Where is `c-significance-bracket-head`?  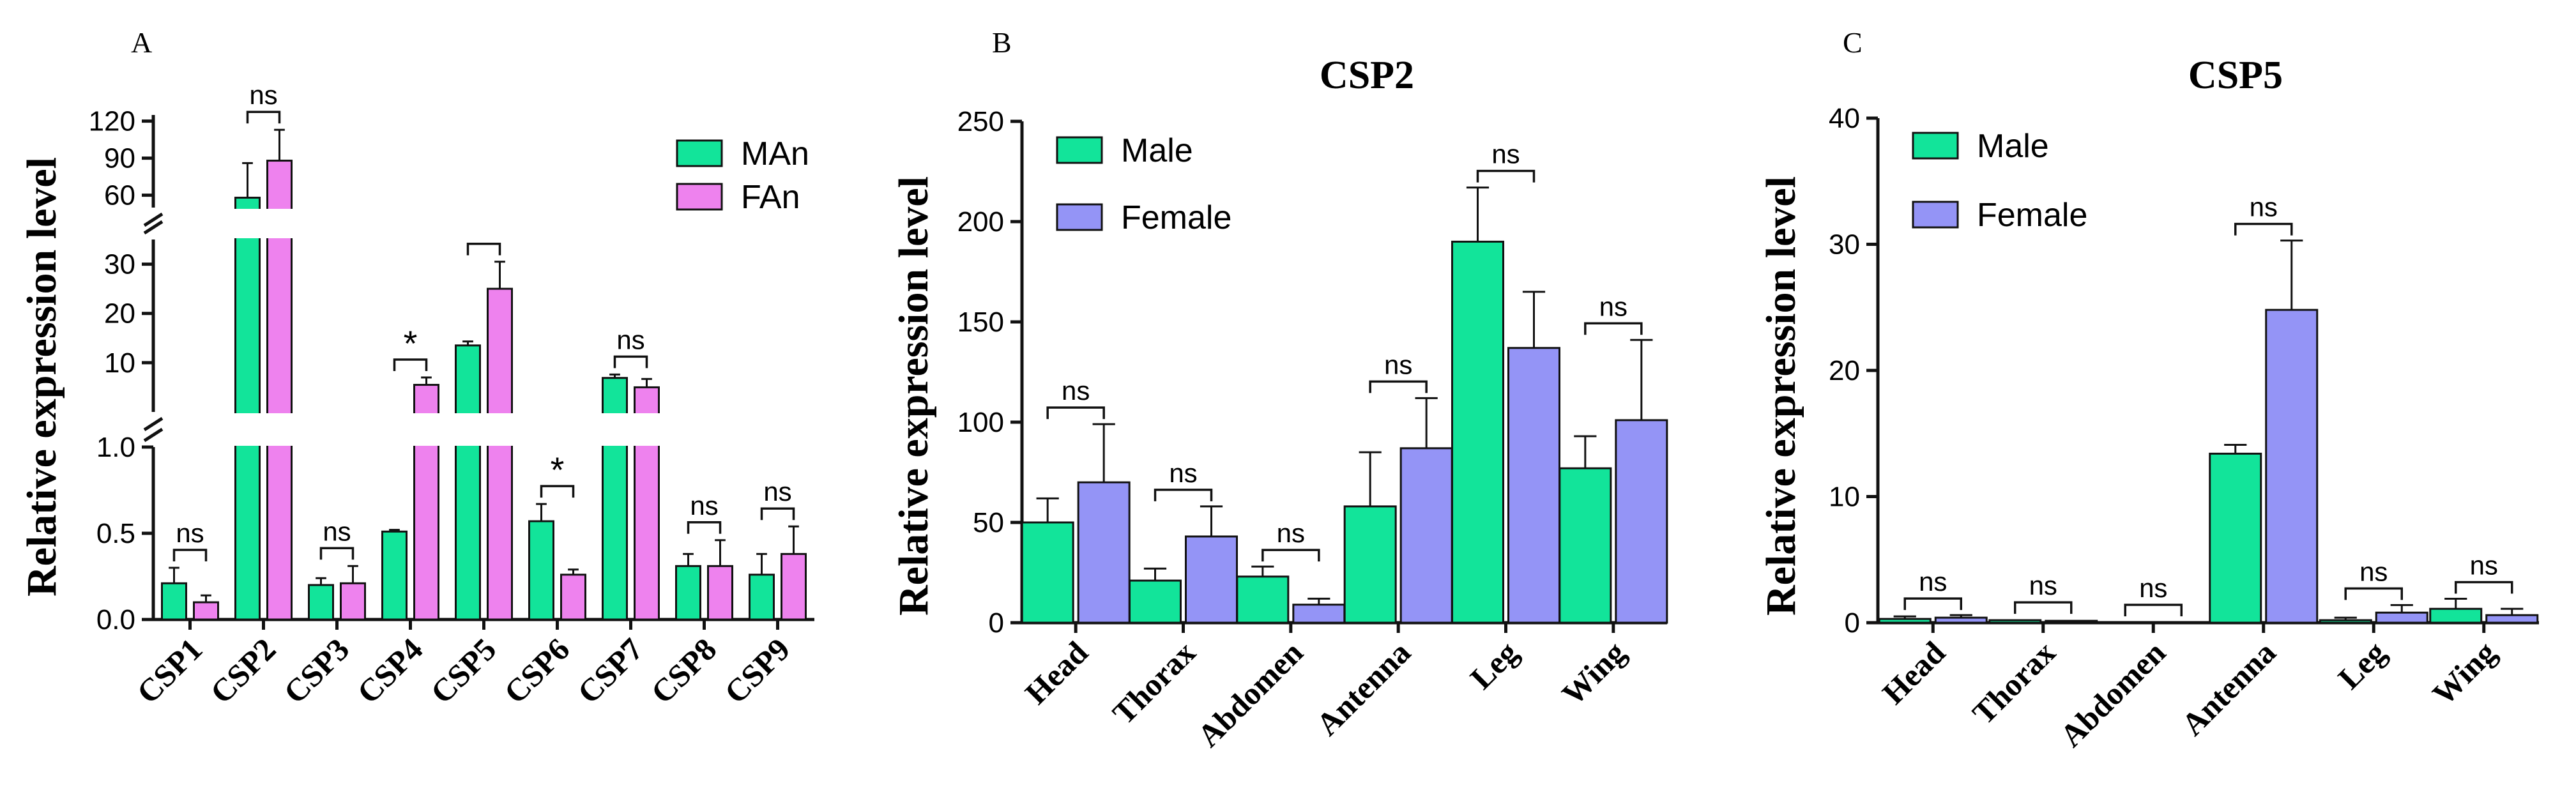 c-significance-bracket-head is located at coordinates (1932, 604).